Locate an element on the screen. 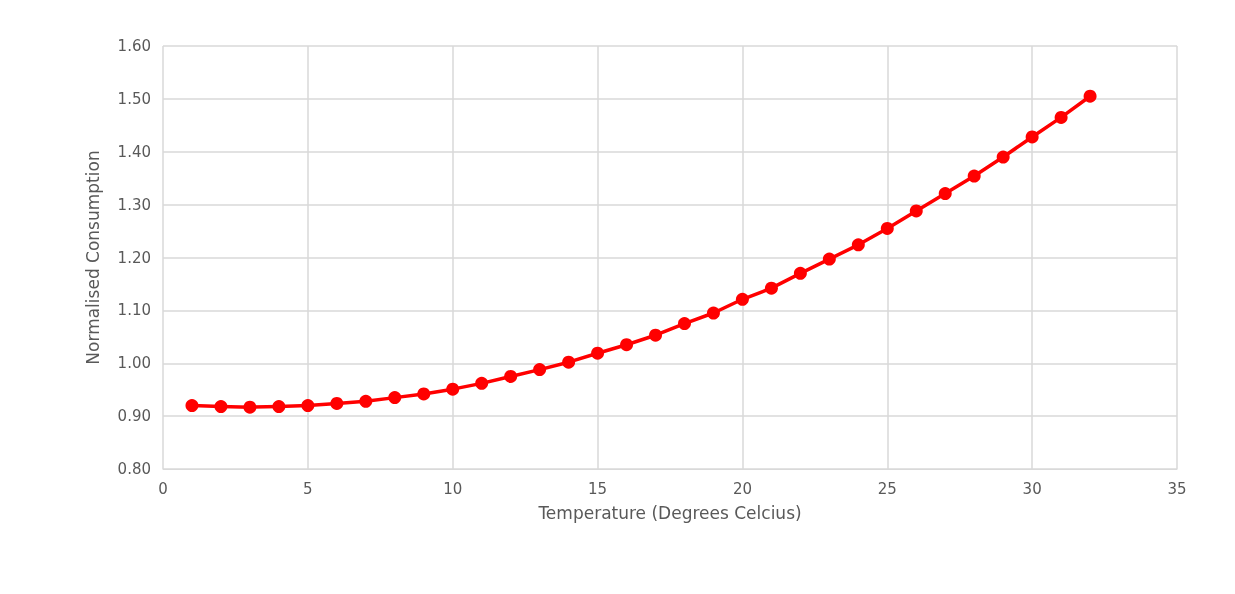 The image size is (1235, 594). x-tick-label: 35 is located at coordinates (1177, 488).